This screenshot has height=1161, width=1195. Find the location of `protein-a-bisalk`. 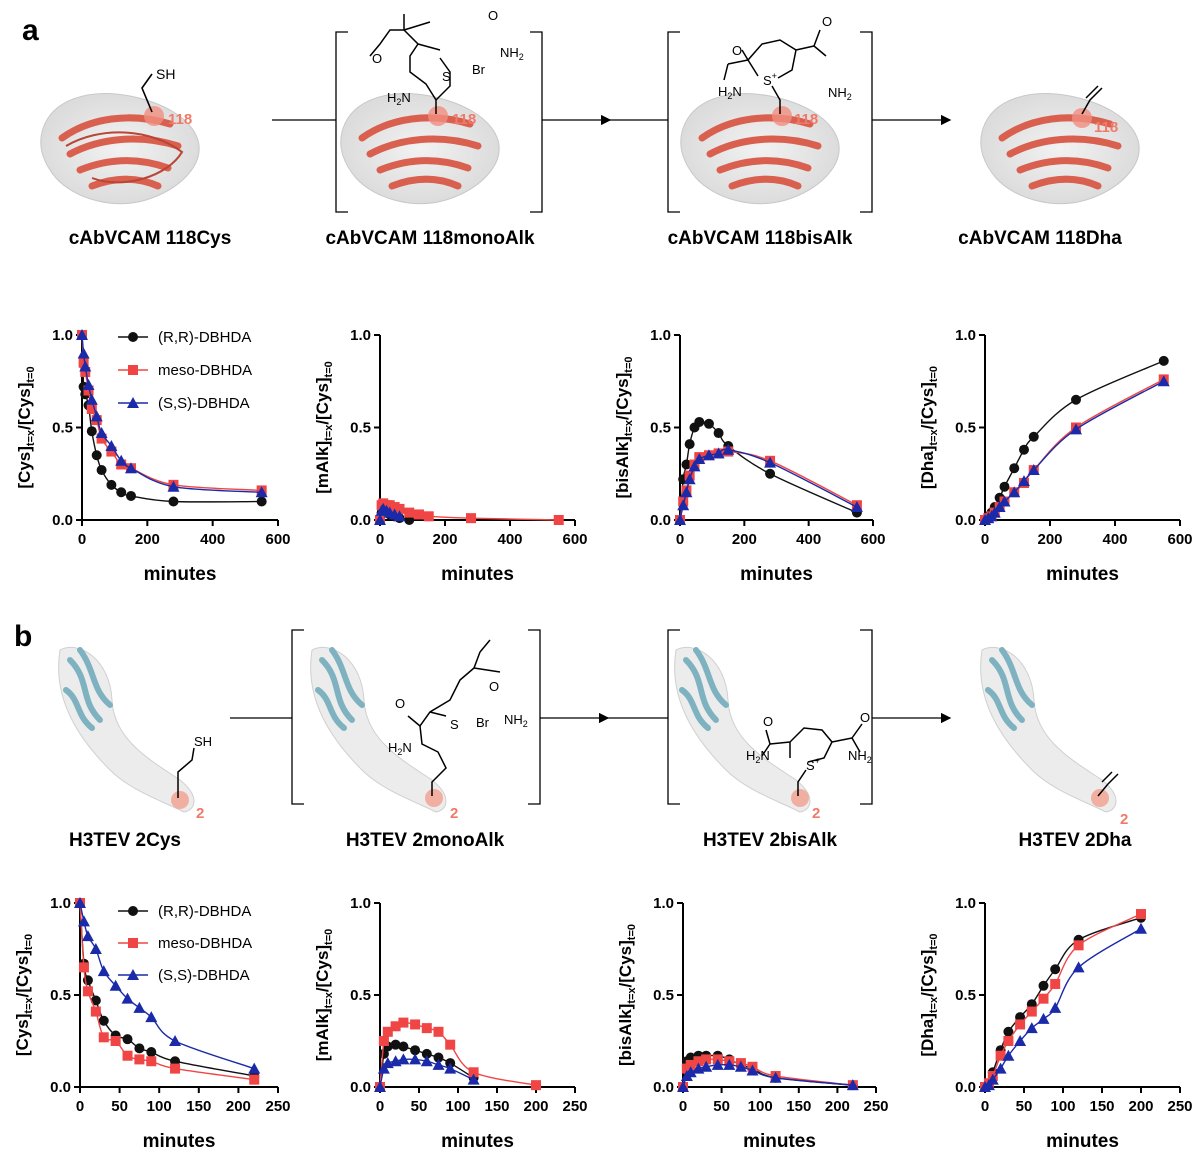

protein-a-bisalk is located at coordinates (760, 117).